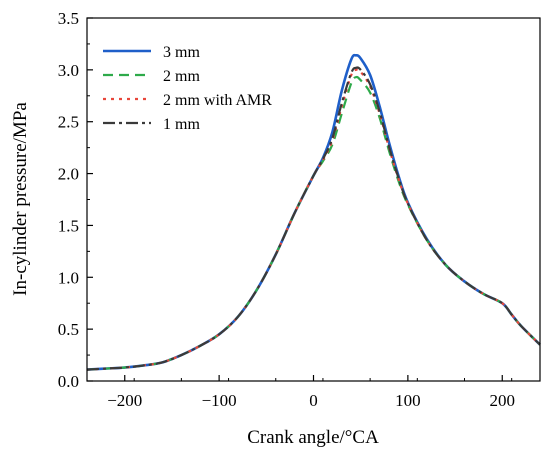 This screenshot has width=550, height=457. Describe the element at coordinates (181, 76) in the screenshot. I see `legend-label-2: 2 mm` at that location.